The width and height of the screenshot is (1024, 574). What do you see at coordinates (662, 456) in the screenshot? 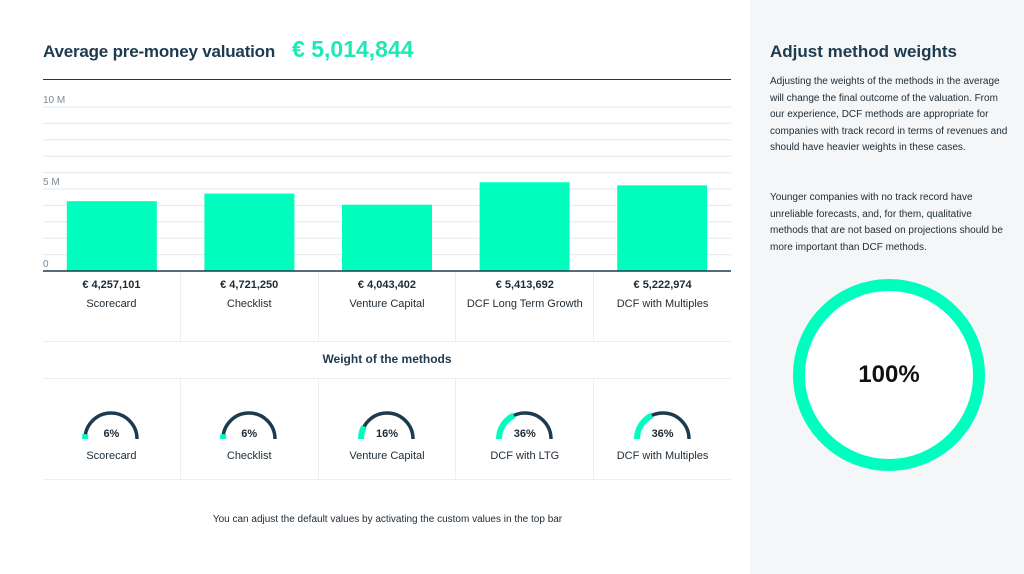
I see `weight-method-name: DCF with Multiples` at bounding box center [662, 456].